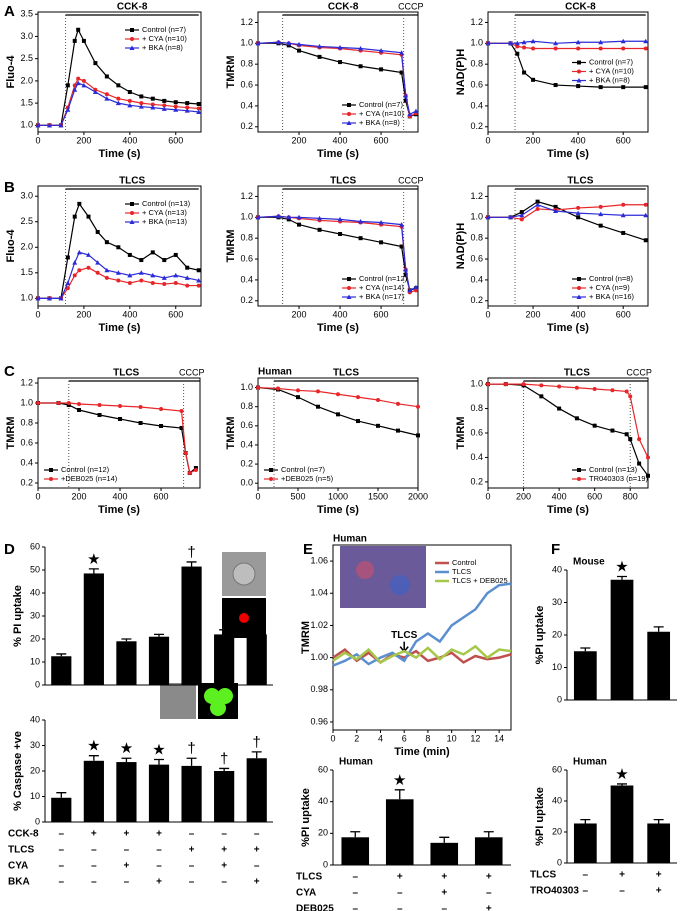 Image resolution: width=686 pixels, height=911 pixels. Describe the element at coordinates (35, 745) in the screenshot. I see `y-tick-label: 30` at that location.